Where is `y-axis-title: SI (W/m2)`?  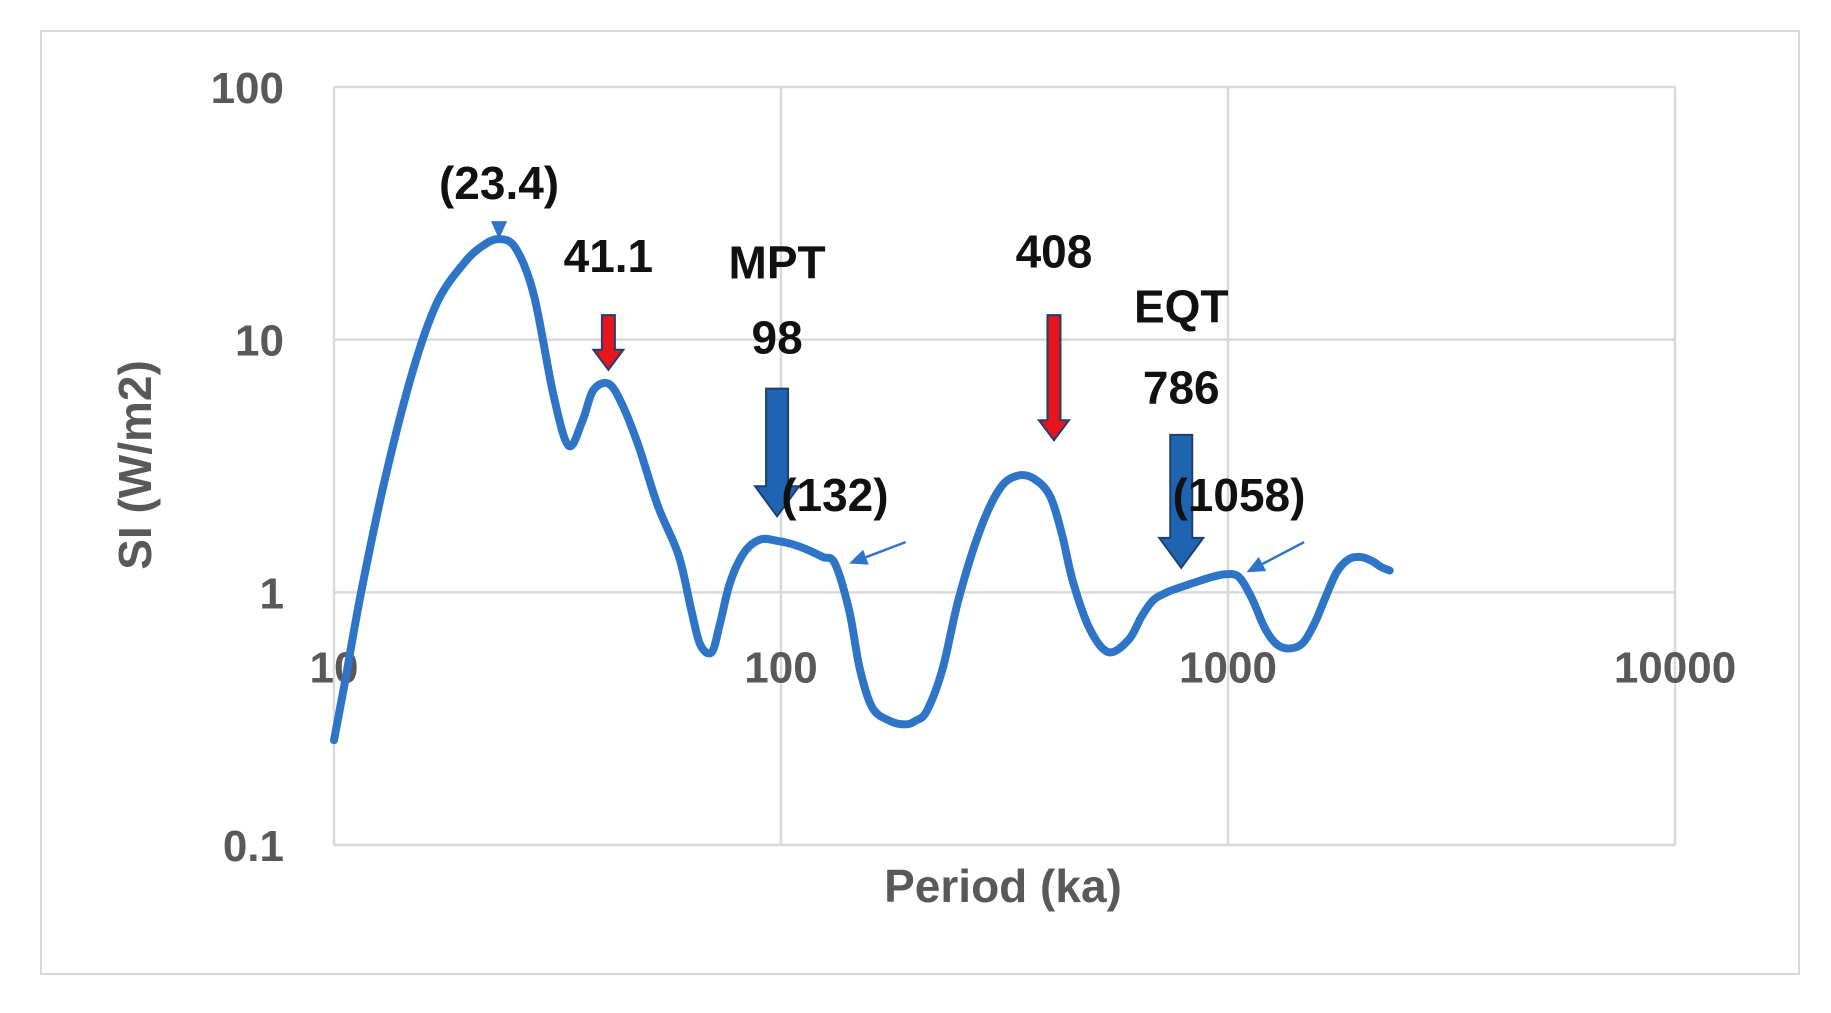
y-axis-title: SI (W/m2) is located at coordinates (135, 465).